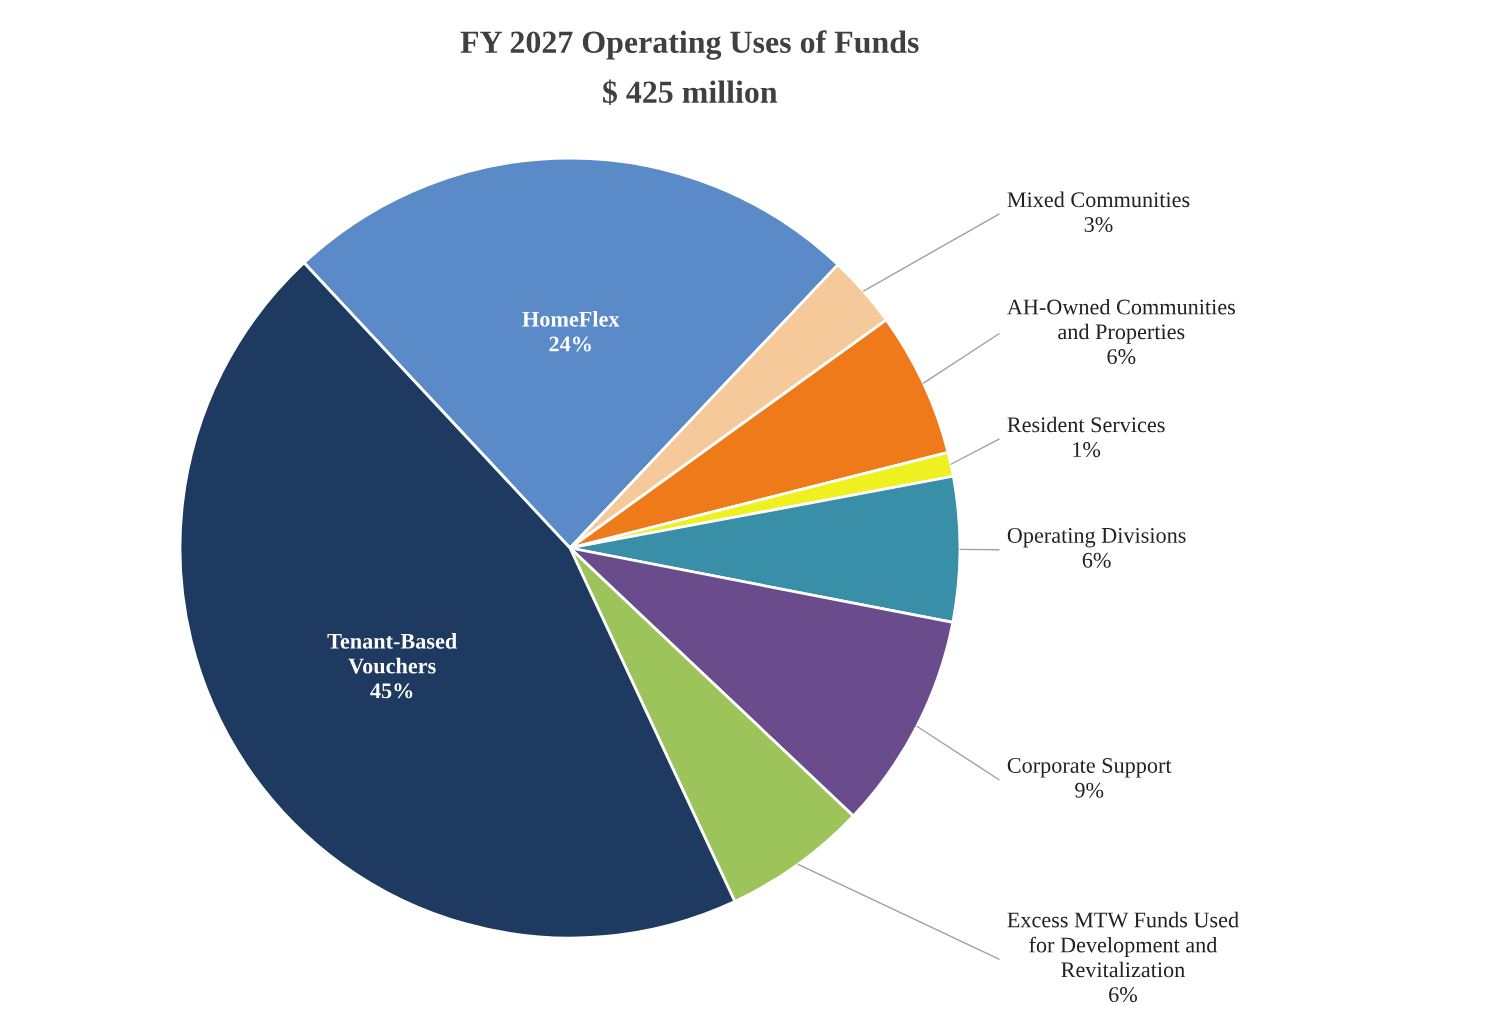 The image size is (1497, 1024). What do you see at coordinates (392, 653) in the screenshot?
I see `slice-label: Tenant-Based Vouchers` at bounding box center [392, 653].